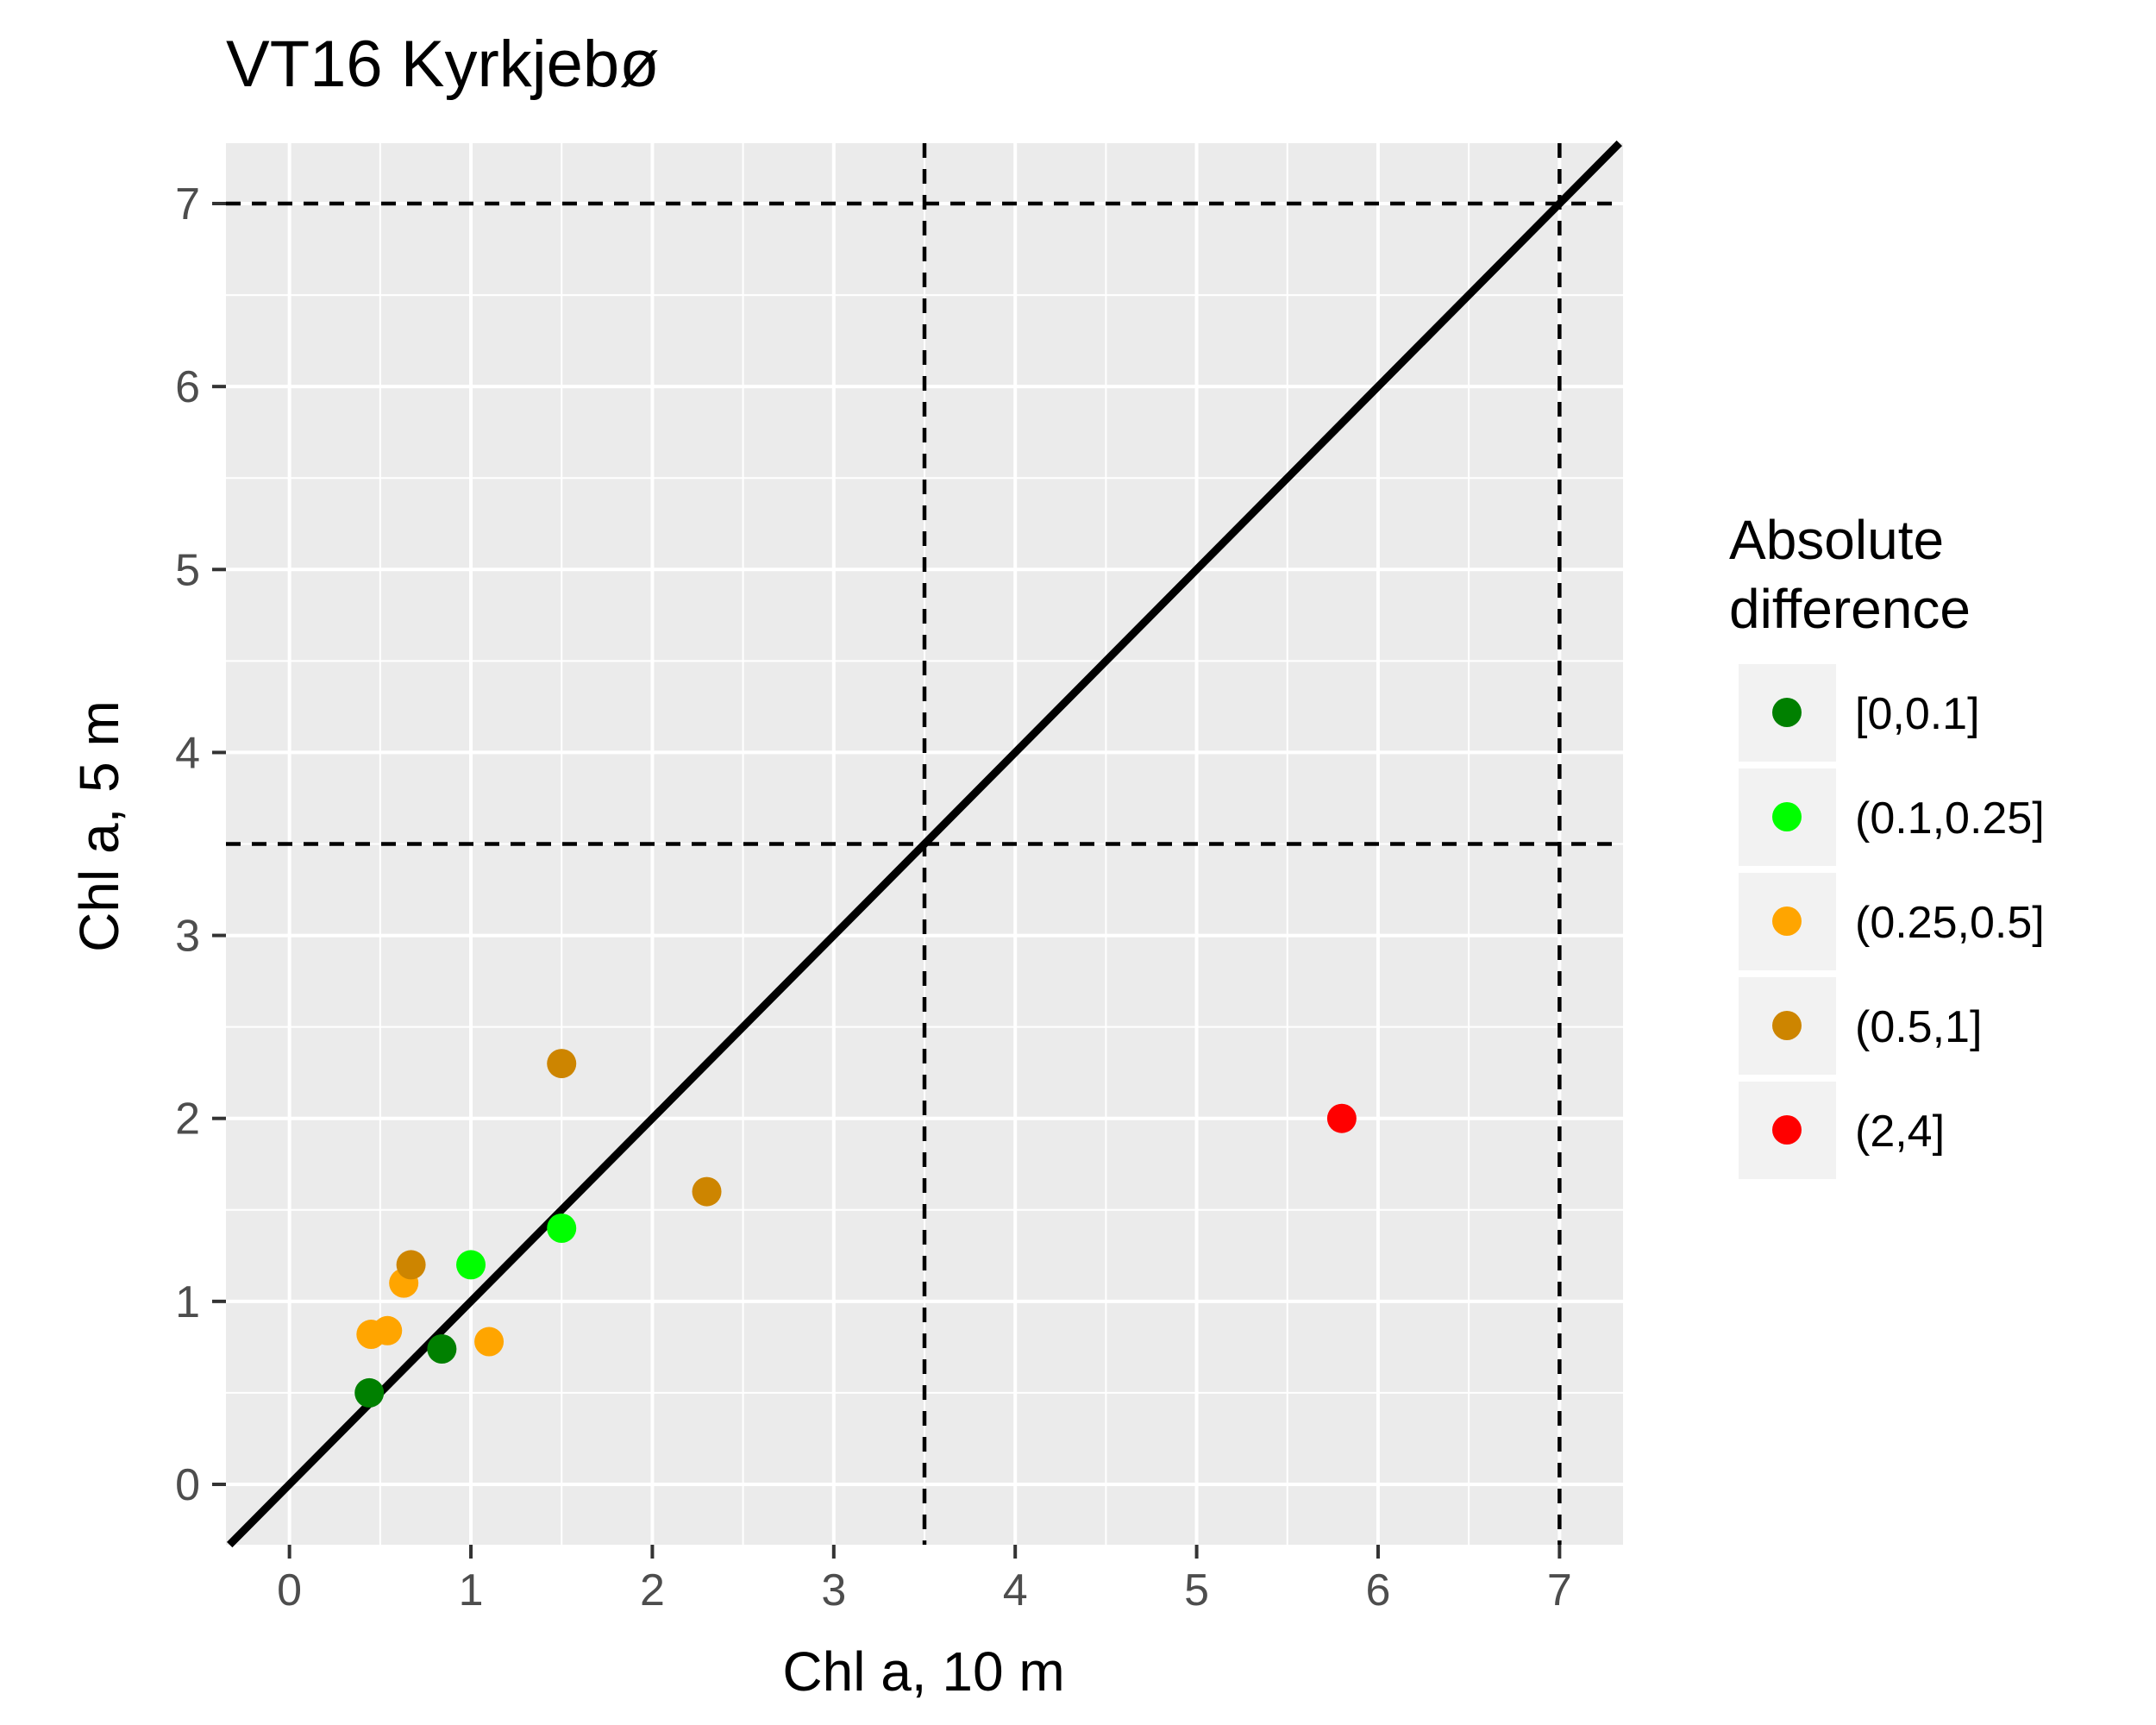 This screenshot has width=2156, height=1725. I want to click on x-tick-label: 0, so click(289, 1590).